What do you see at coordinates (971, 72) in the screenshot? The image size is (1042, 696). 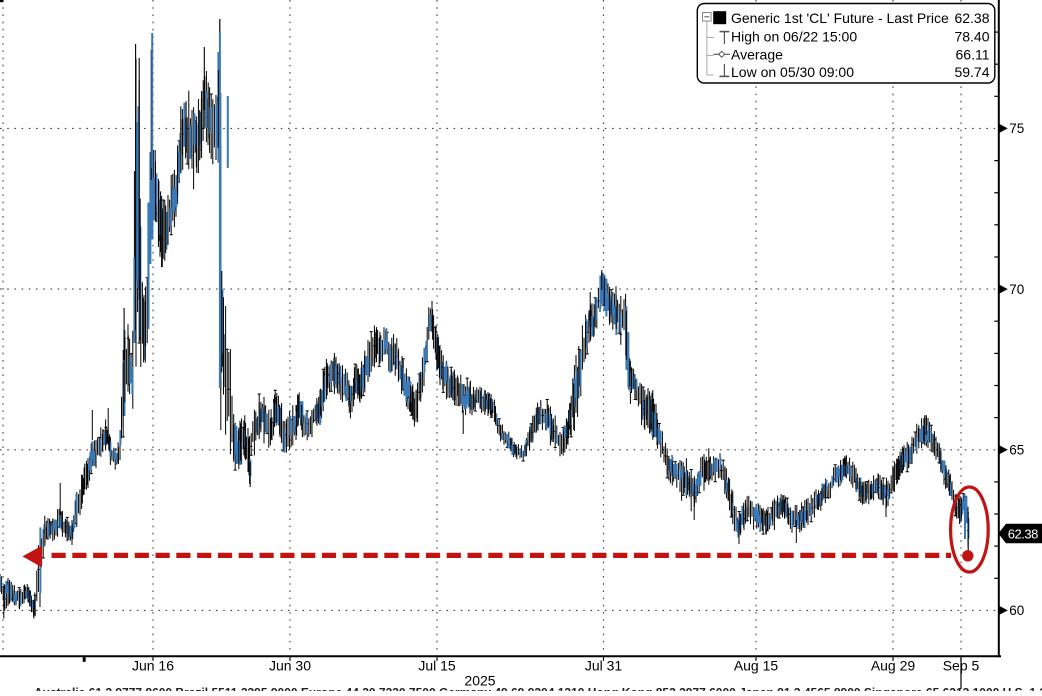 I see `svg-text: 59.74` at bounding box center [971, 72].